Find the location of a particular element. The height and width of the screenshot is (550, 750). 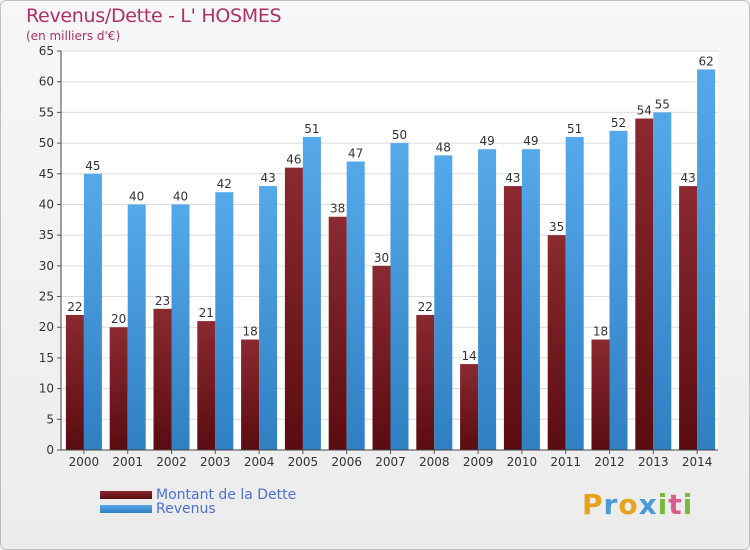

y-tick-label: 25 is located at coordinates (46, 297).